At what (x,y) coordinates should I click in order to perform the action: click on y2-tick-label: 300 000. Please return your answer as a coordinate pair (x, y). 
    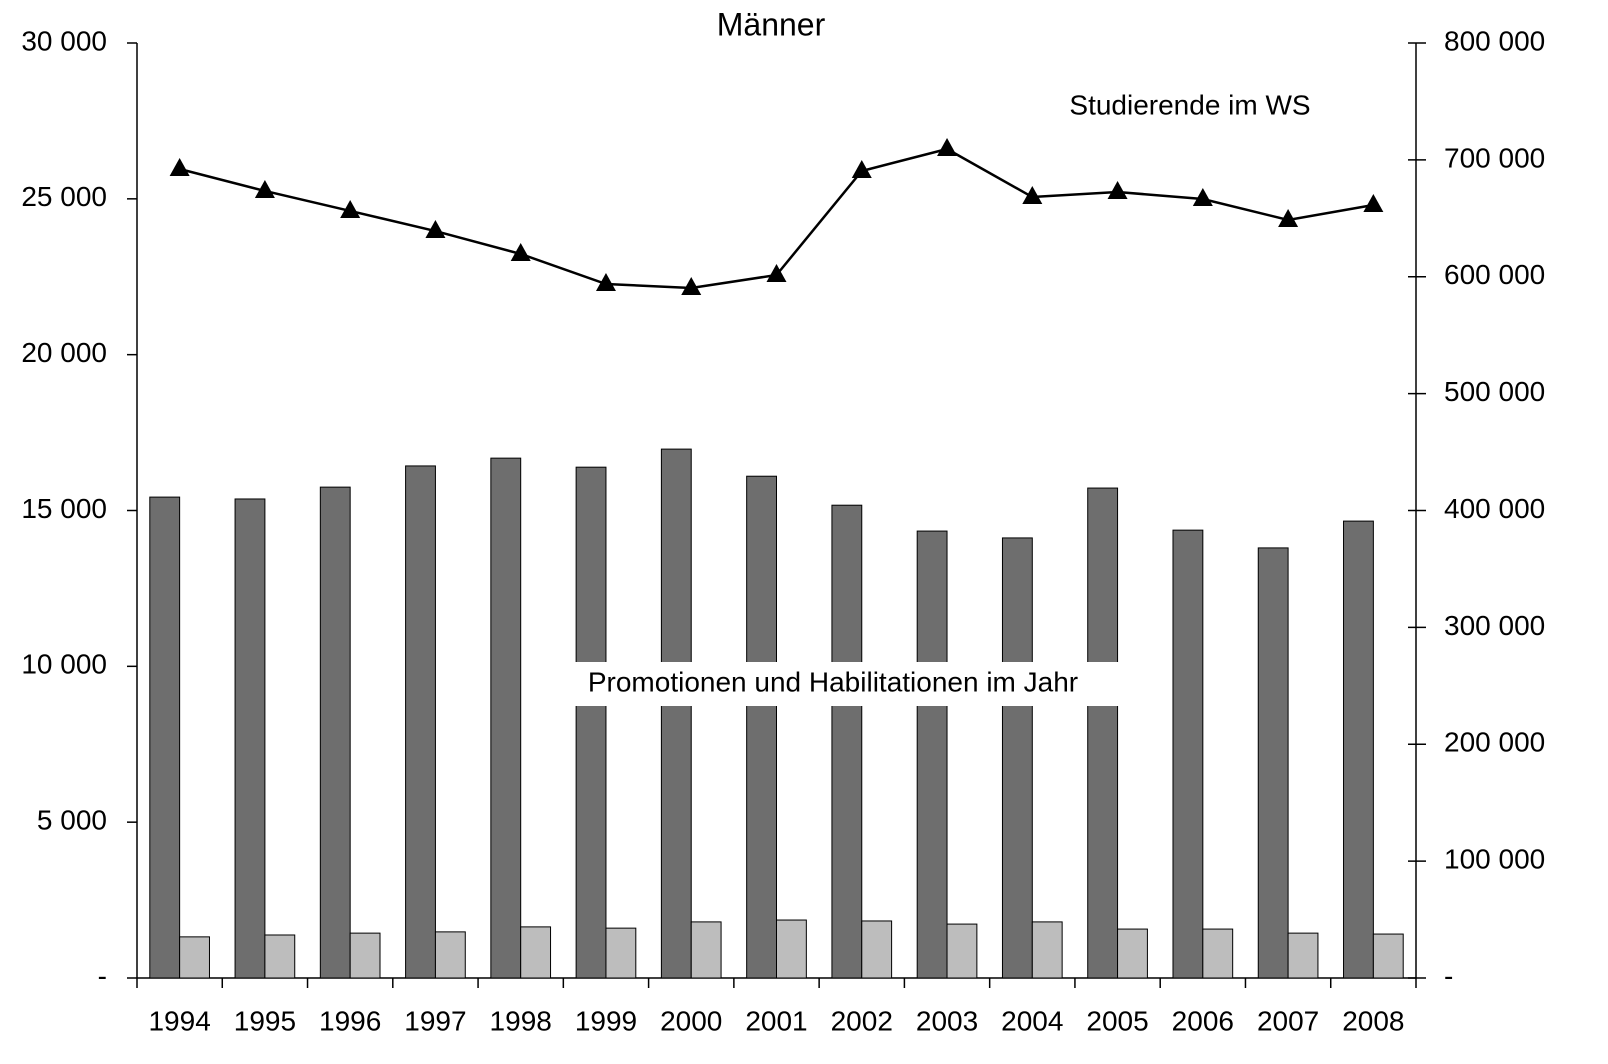
    Looking at the image, I should click on (1494, 625).